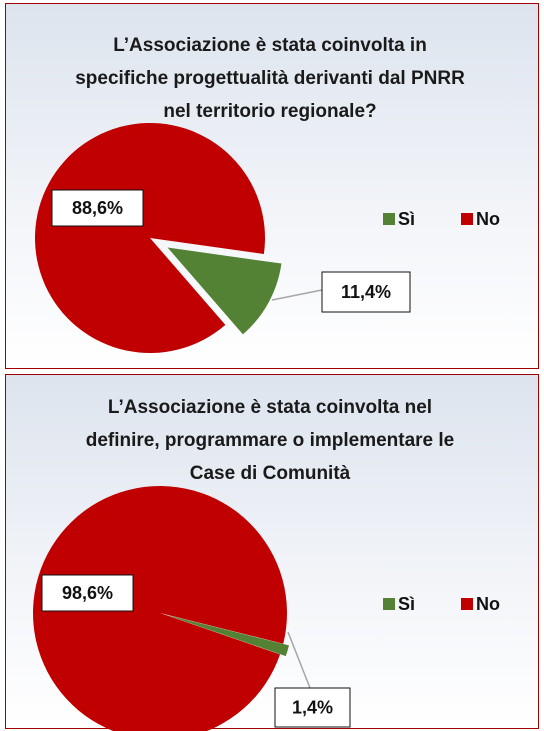 The image size is (544, 731). I want to click on data-label: 11,4%, so click(366, 292).